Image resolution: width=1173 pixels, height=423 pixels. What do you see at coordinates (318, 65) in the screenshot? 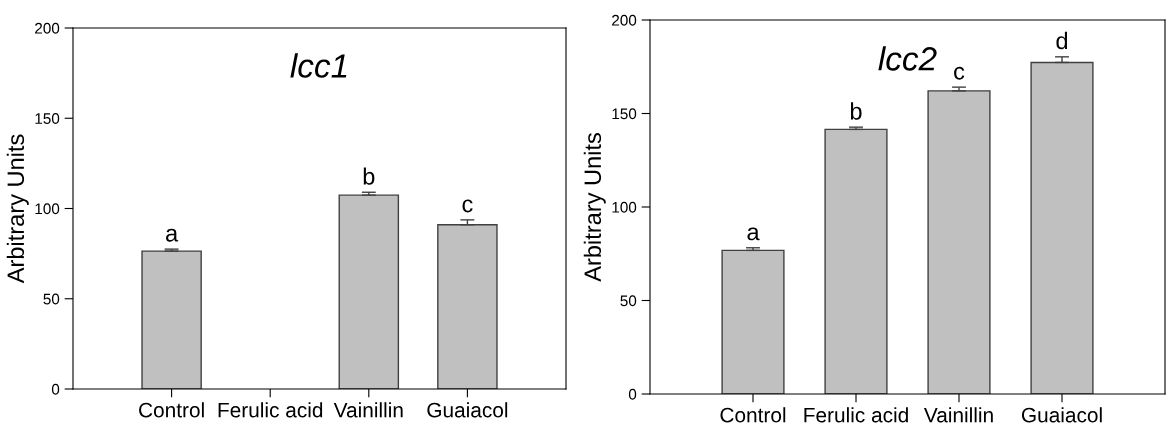
I see `text: lcc1` at bounding box center [318, 65].